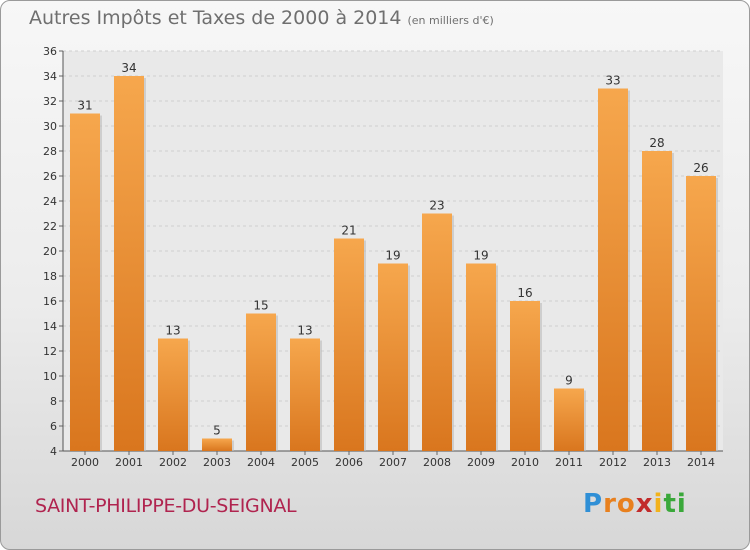  What do you see at coordinates (569, 381) in the screenshot?
I see `bar-value-label: 9` at bounding box center [569, 381].